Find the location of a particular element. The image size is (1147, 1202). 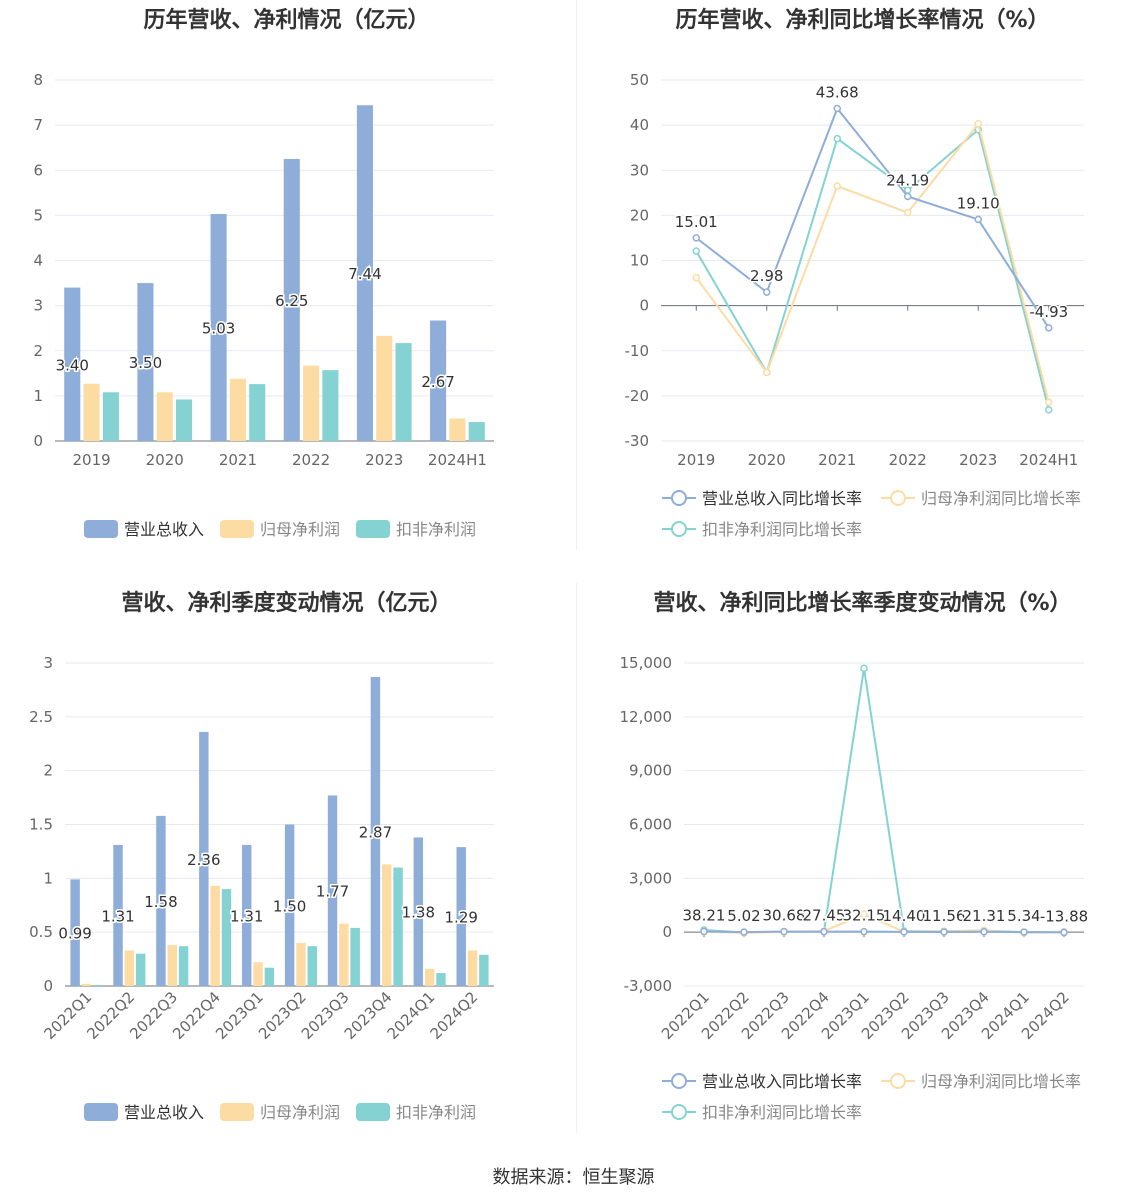

x-tick-label: 2024H1 is located at coordinates (1048, 460).